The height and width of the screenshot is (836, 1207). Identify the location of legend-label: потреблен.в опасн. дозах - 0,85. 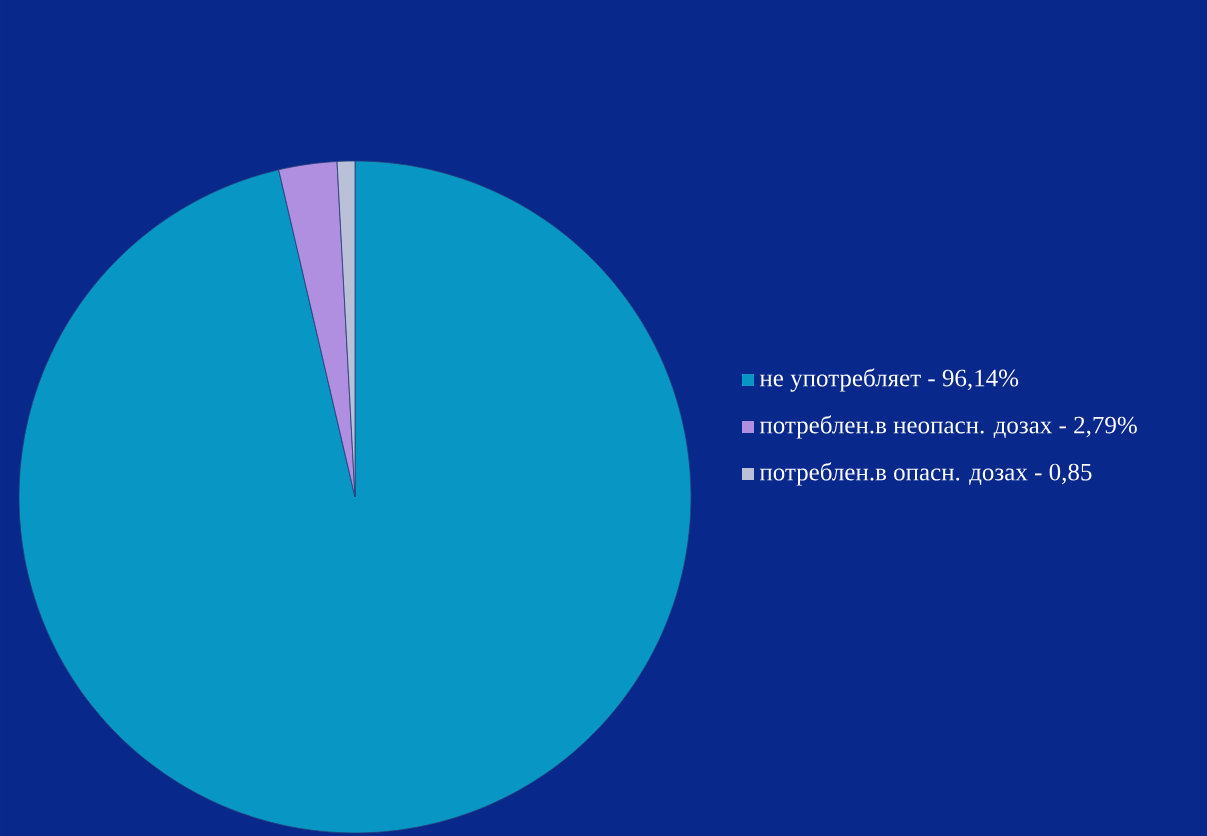
(925, 474).